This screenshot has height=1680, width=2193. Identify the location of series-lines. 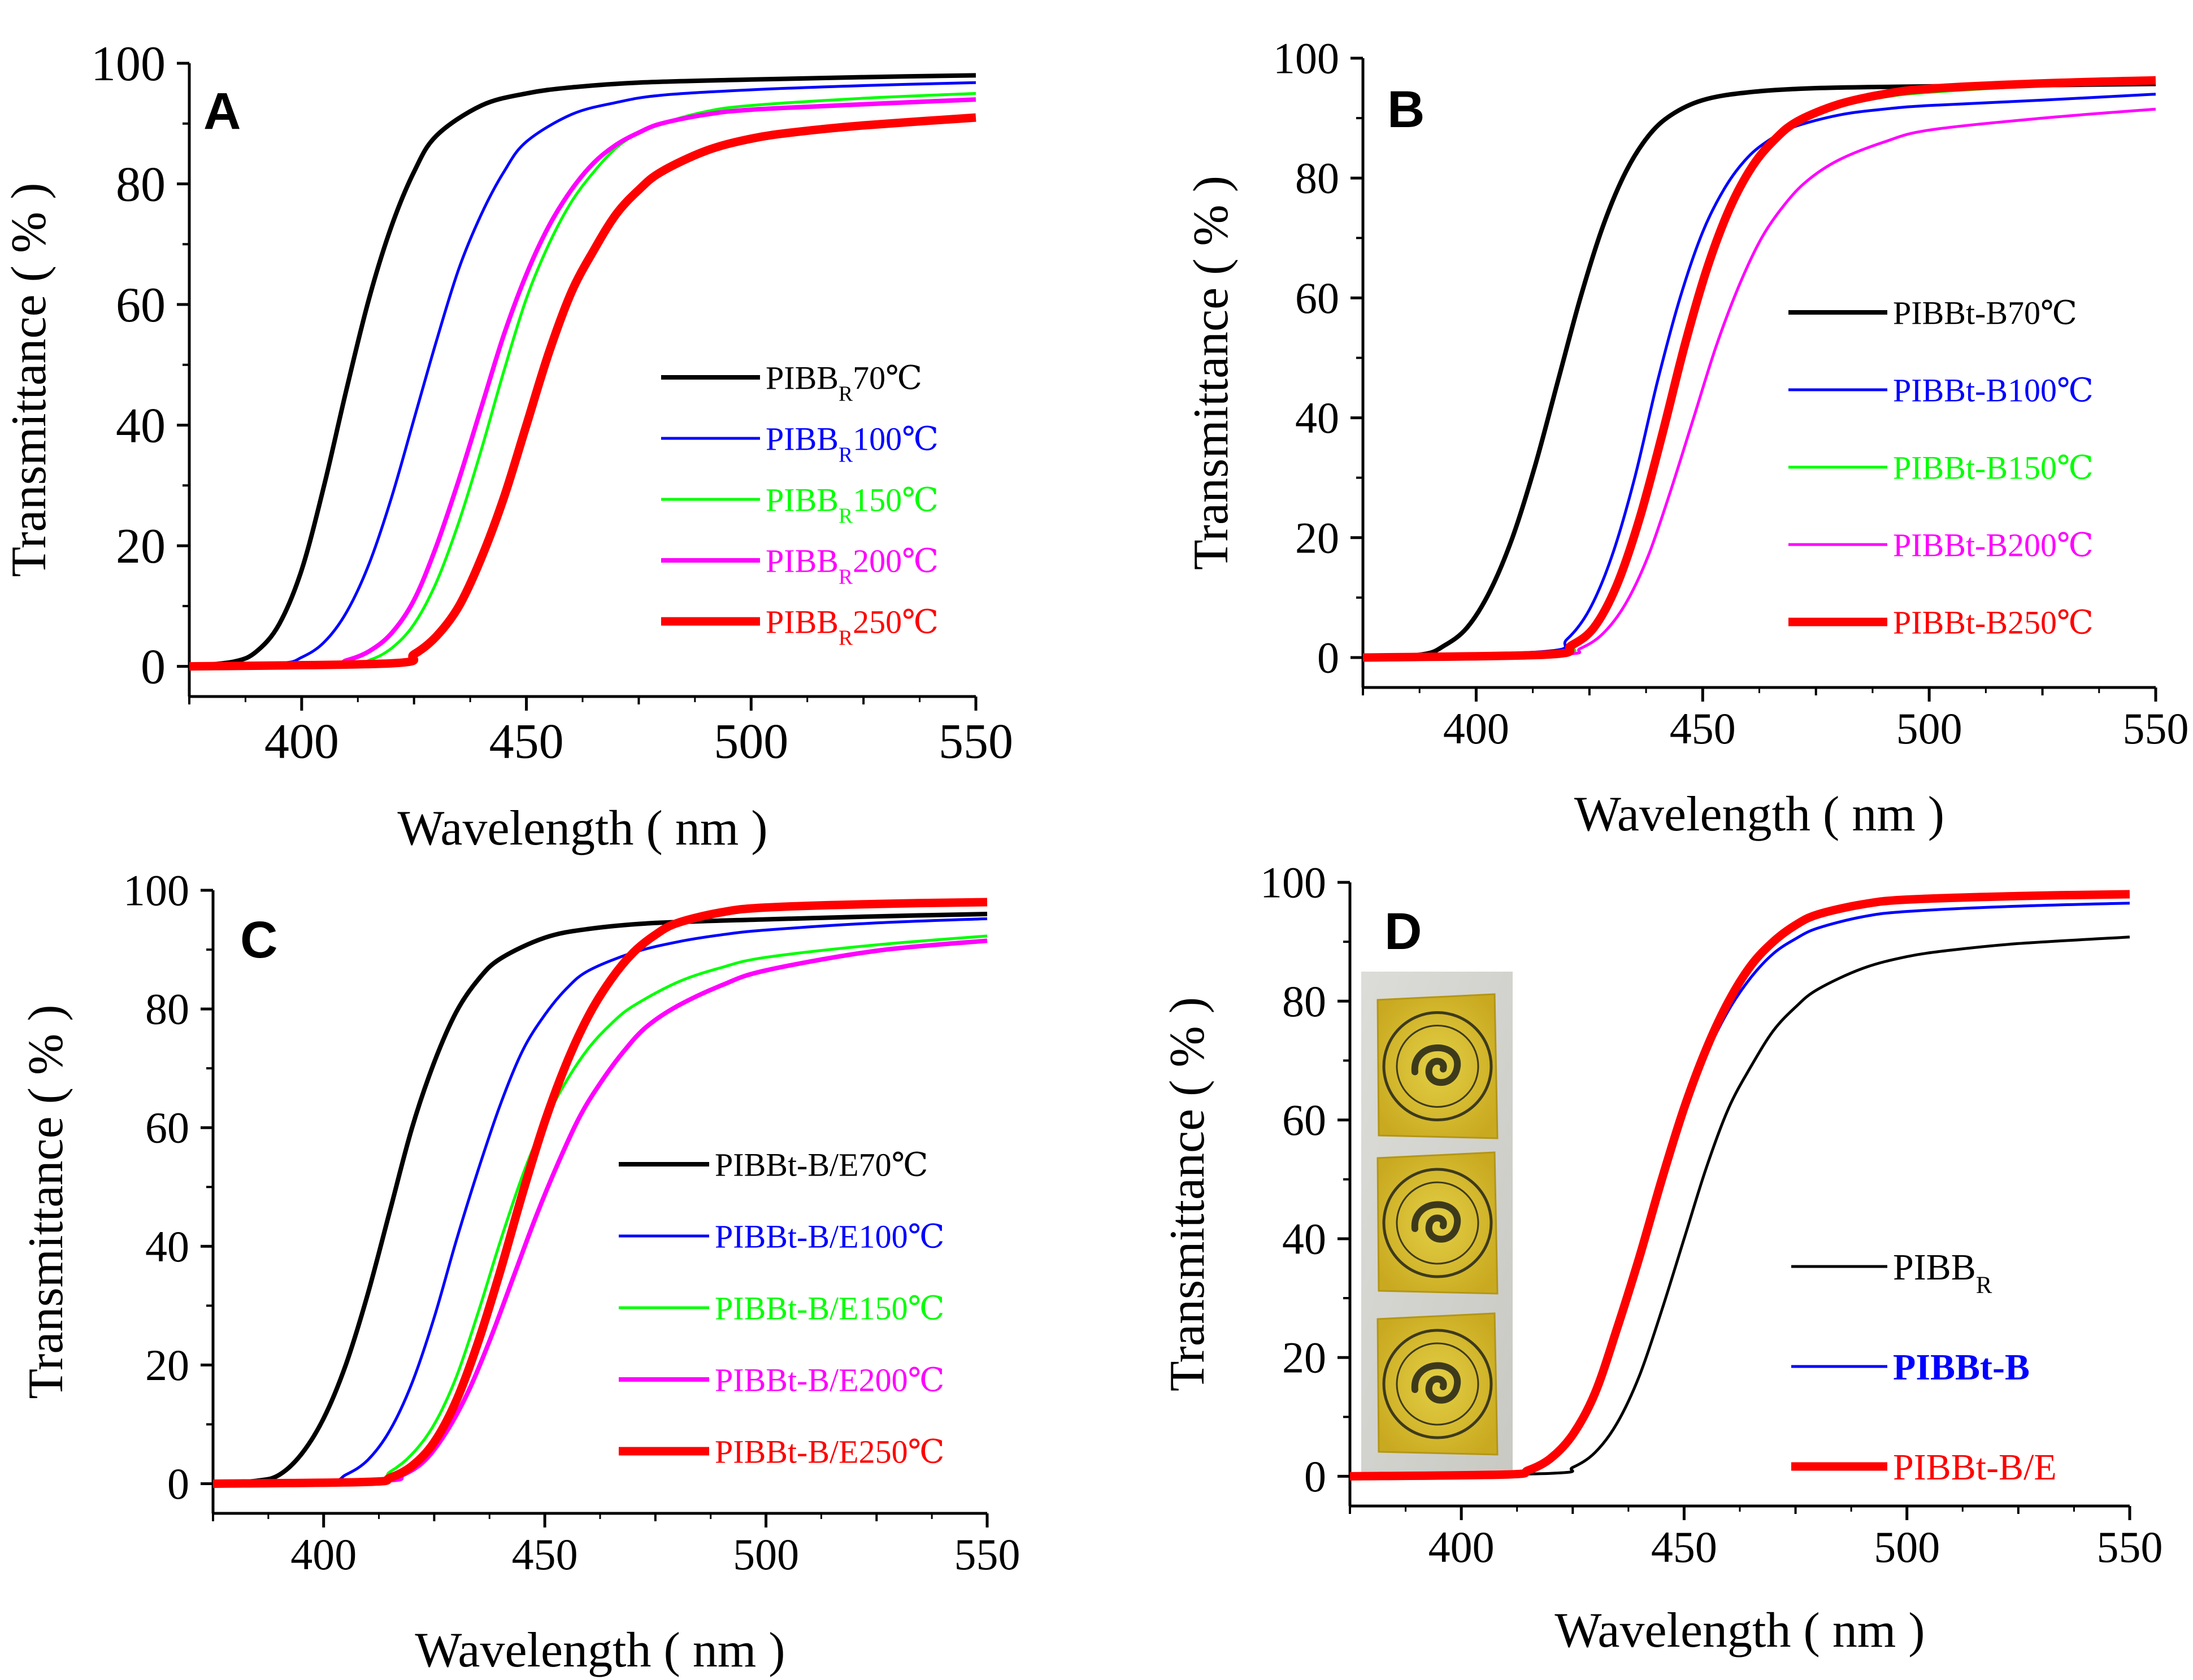
(1760, 369).